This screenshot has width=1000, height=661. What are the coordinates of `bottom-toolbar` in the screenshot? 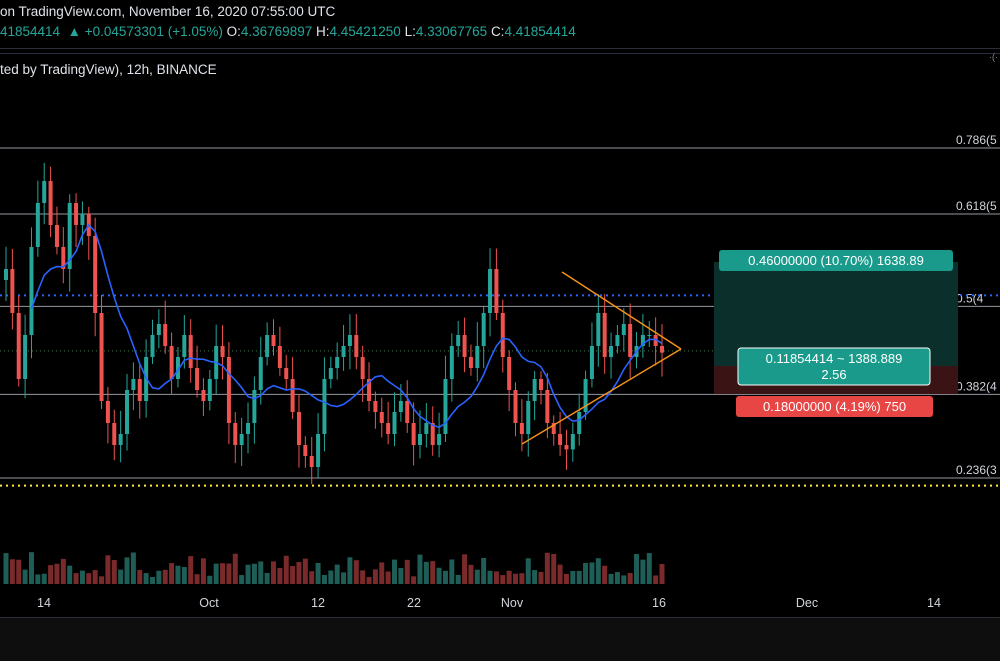 It's located at (500, 639).